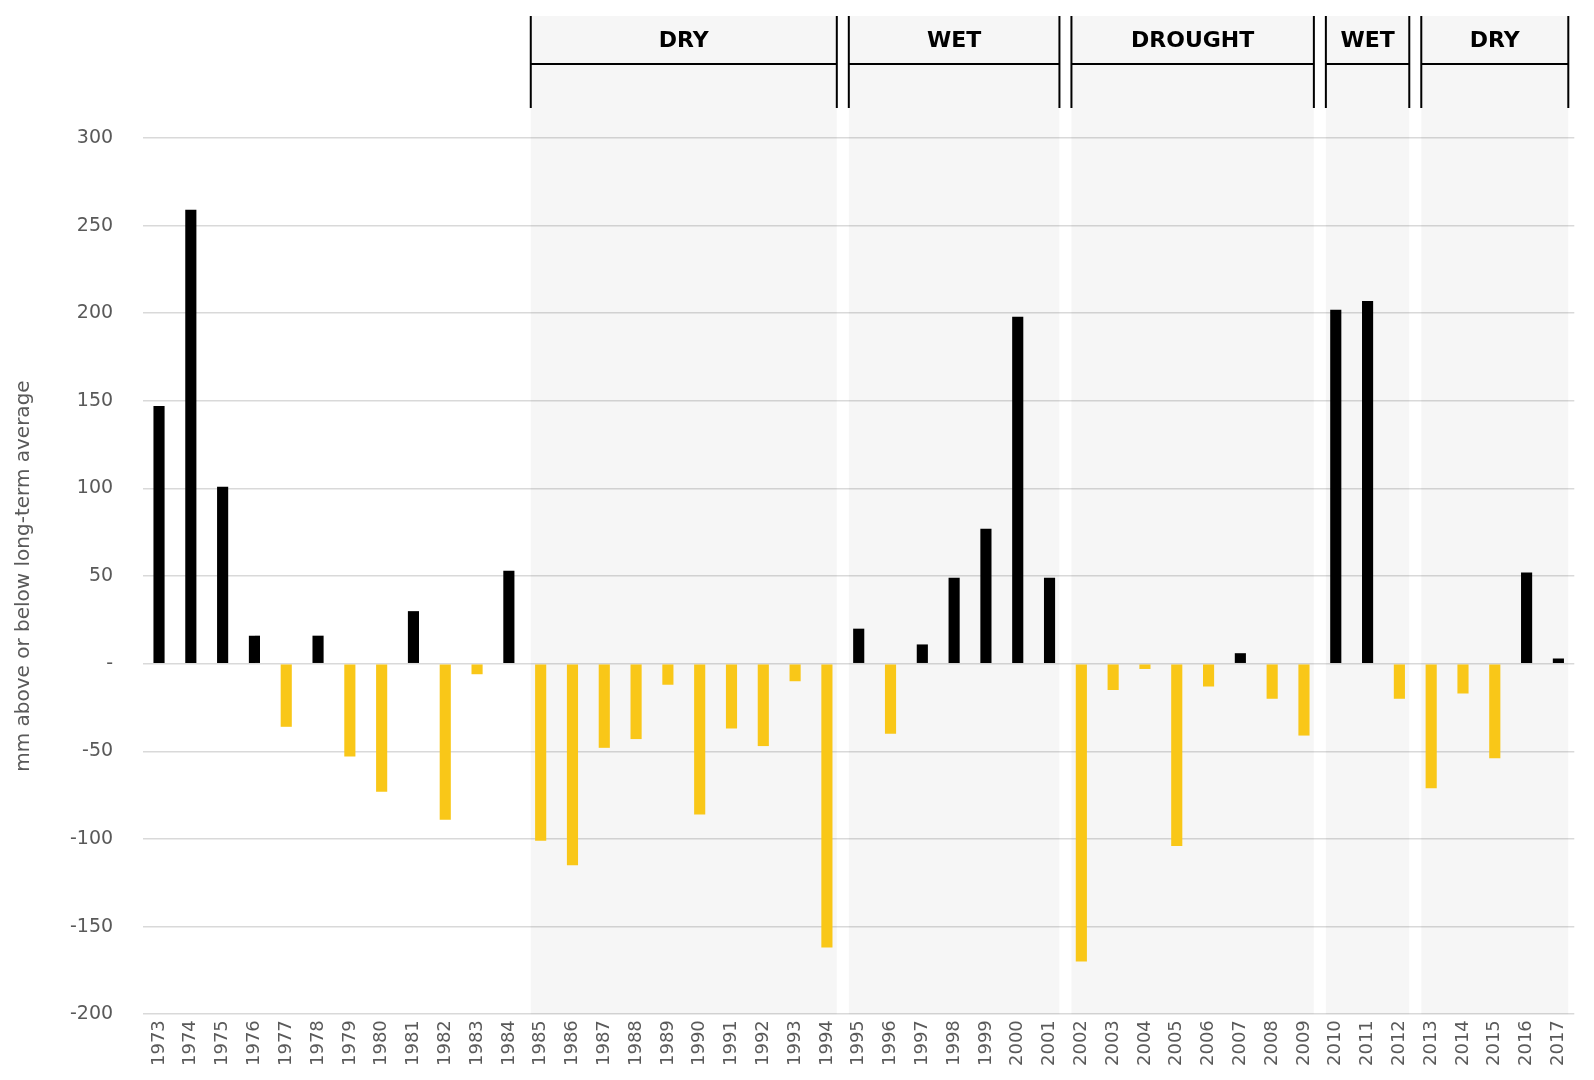  I want to click on x-tick-label: 1995, so click(857, 1043).